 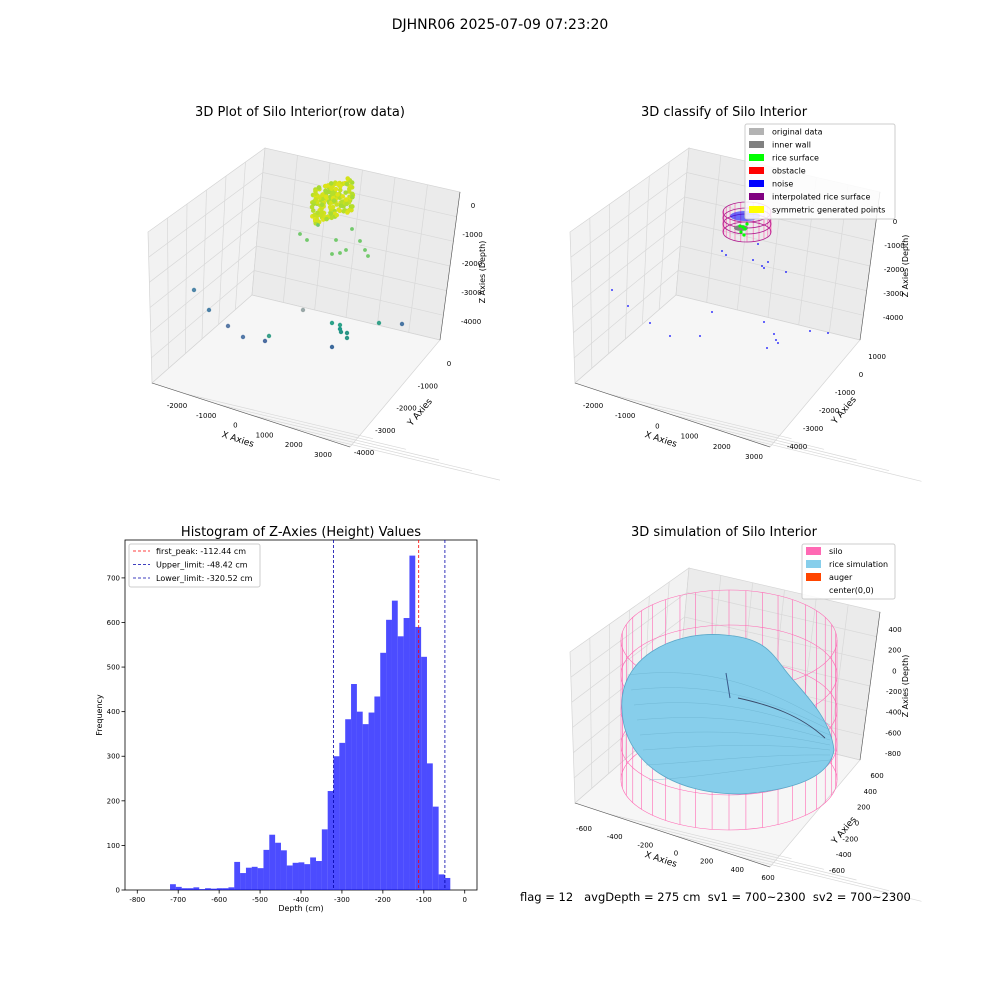 I want to click on tick-label: 2000, so click(x=722, y=447).